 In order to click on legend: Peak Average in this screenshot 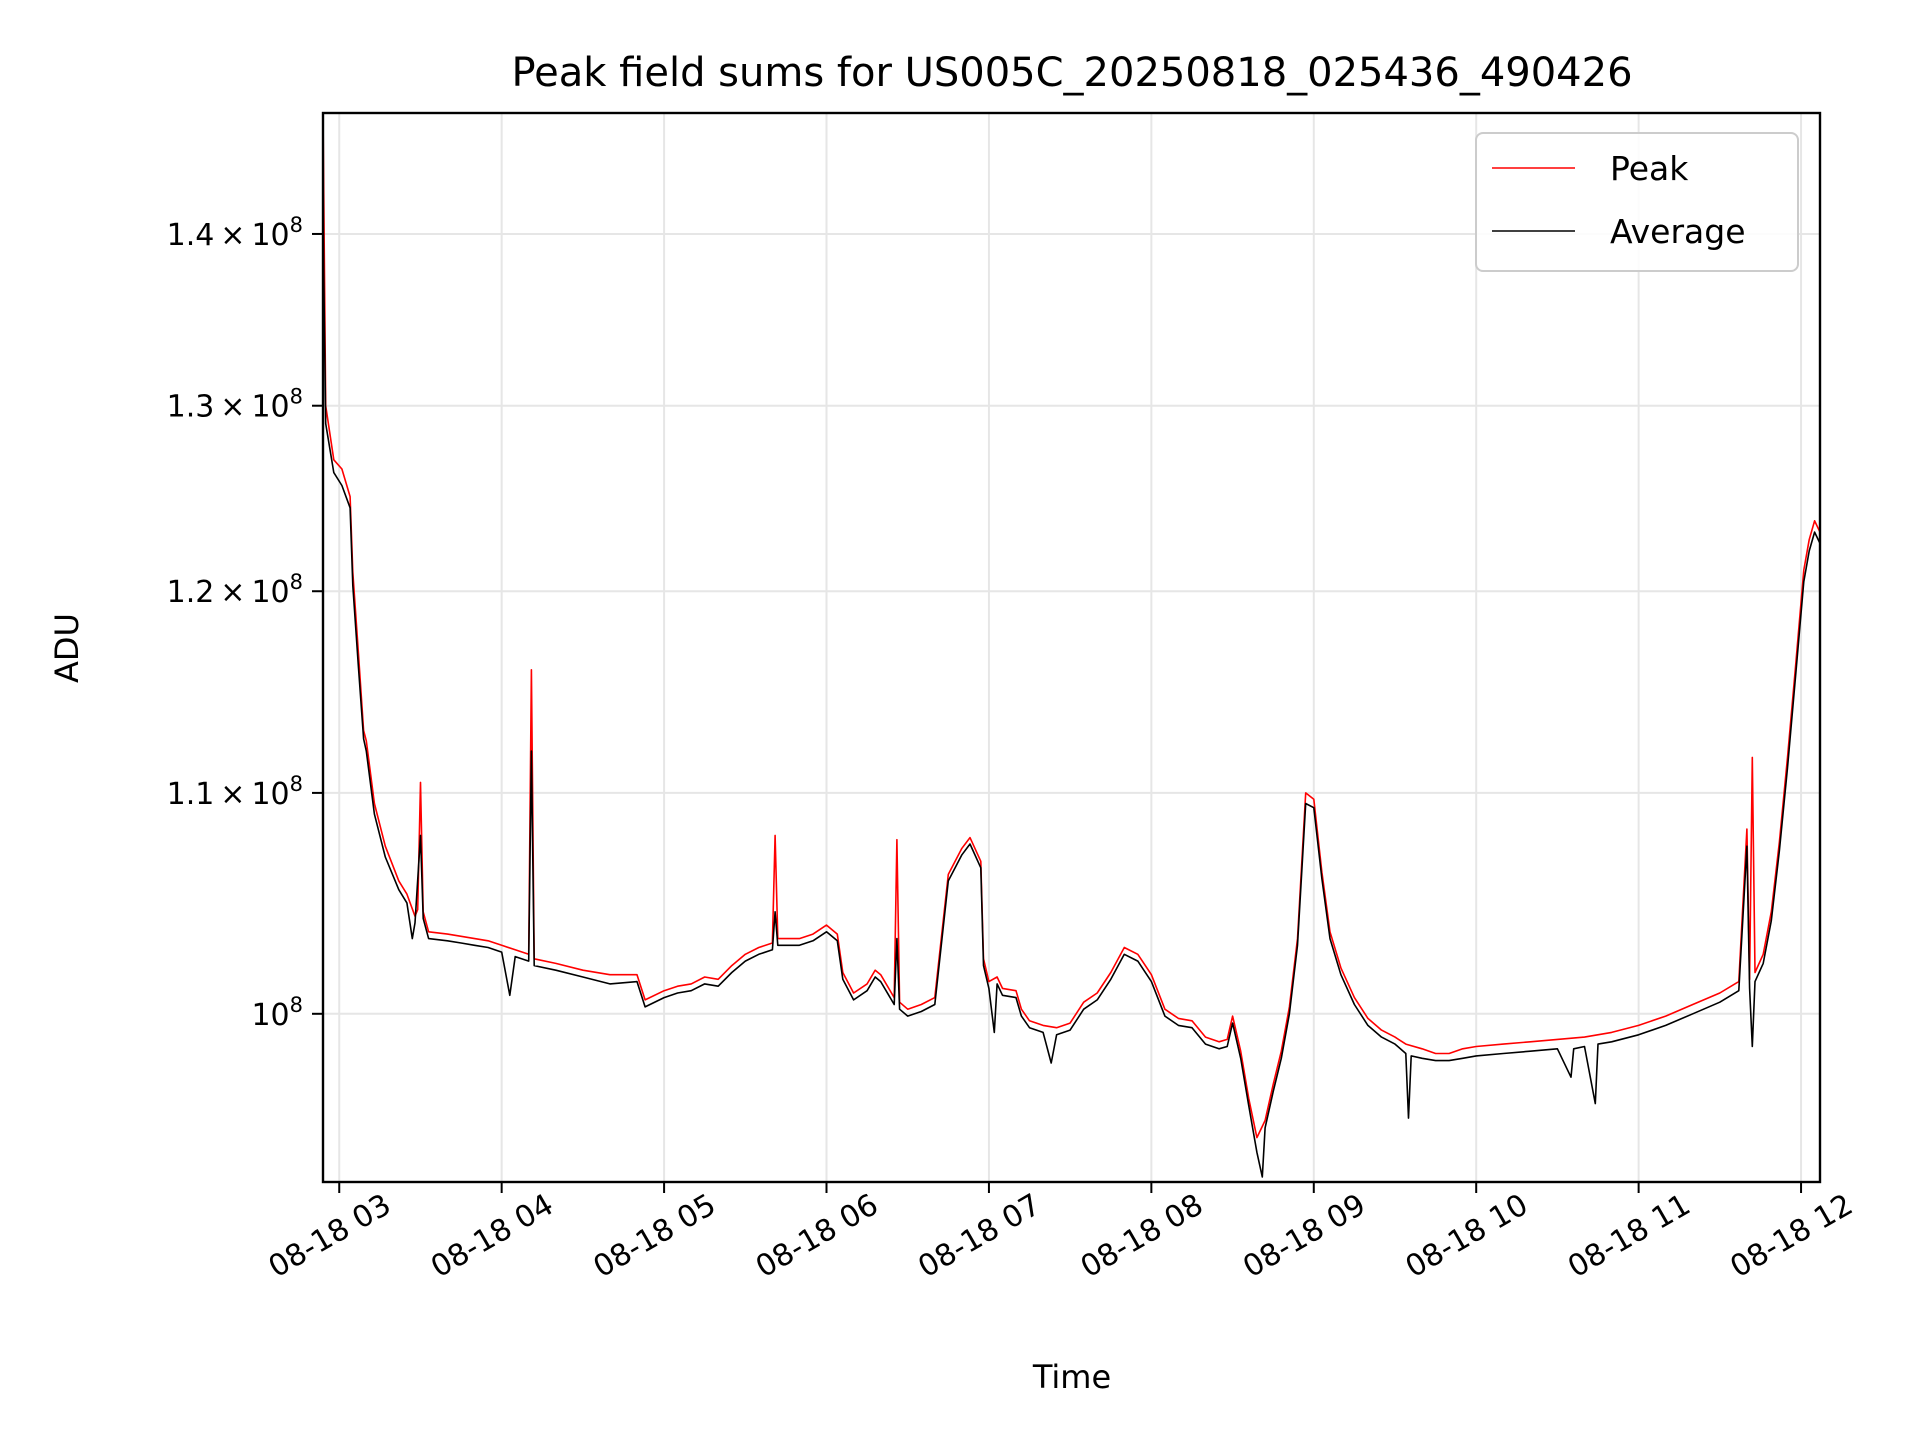, I will do `click(1637, 202)`.